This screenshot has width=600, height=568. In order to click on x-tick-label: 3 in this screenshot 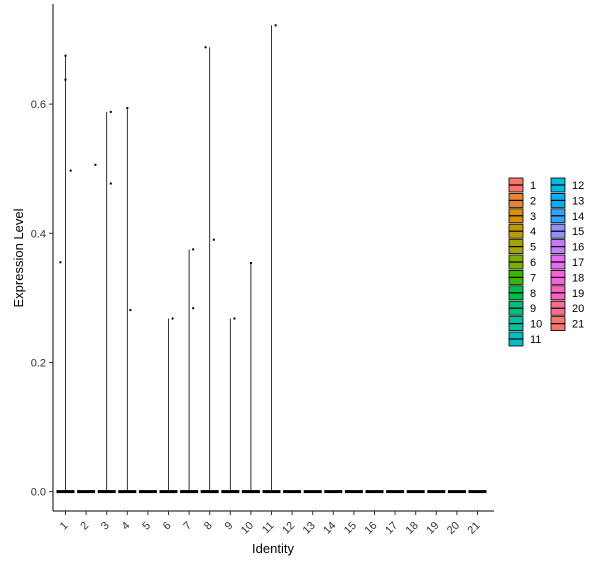, I will do `click(105, 526)`.